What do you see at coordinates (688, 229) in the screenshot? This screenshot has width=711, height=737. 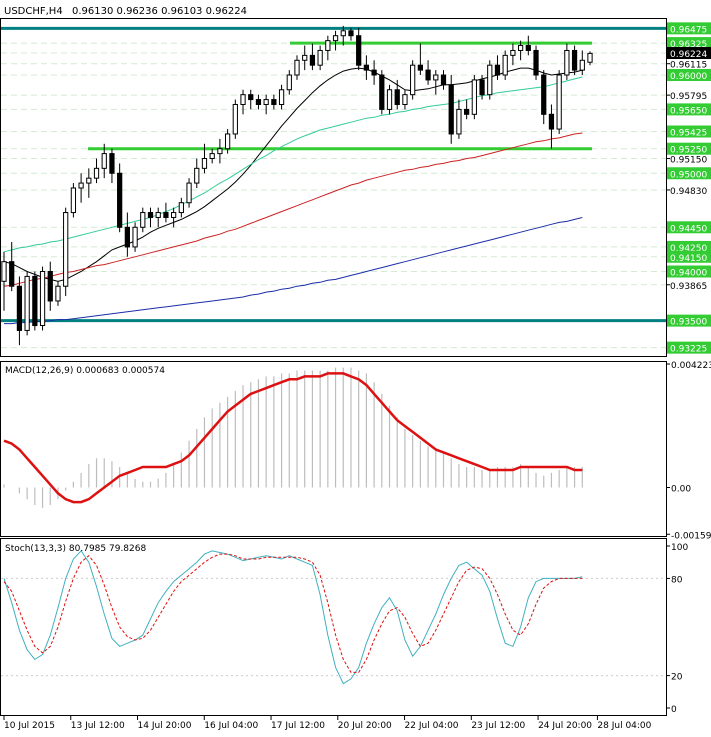 I see `level-price-label: 0.94450` at bounding box center [688, 229].